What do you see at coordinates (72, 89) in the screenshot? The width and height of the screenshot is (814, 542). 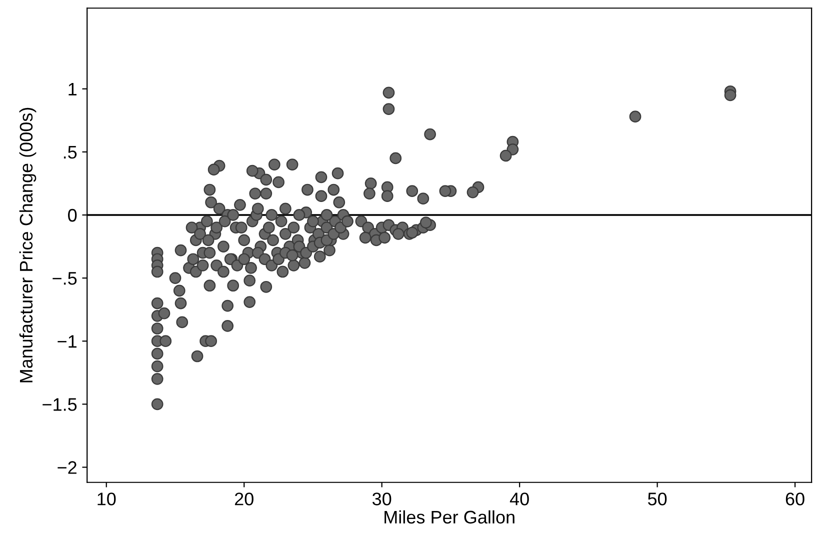 I see `y-tick-label: 1` at bounding box center [72, 89].